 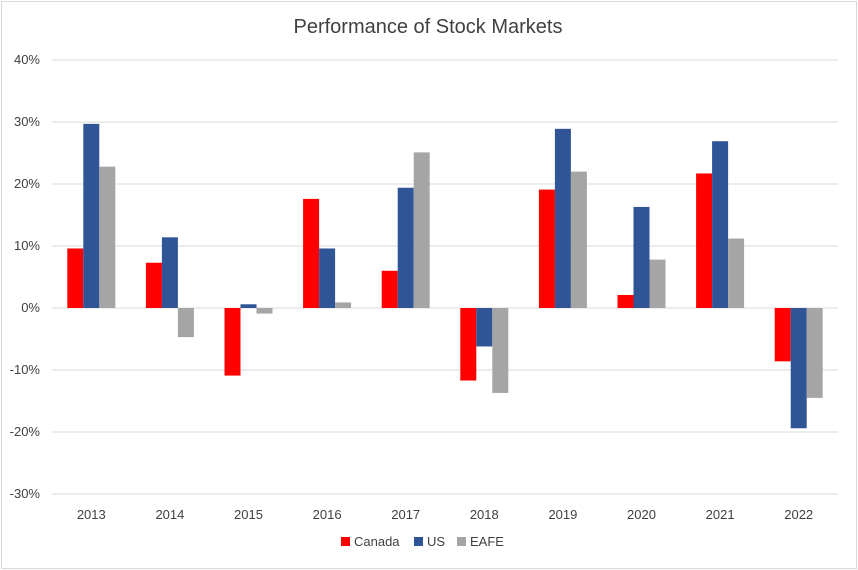 What do you see at coordinates (264, 311) in the screenshot?
I see `bar-eafe-2015` at bounding box center [264, 311].